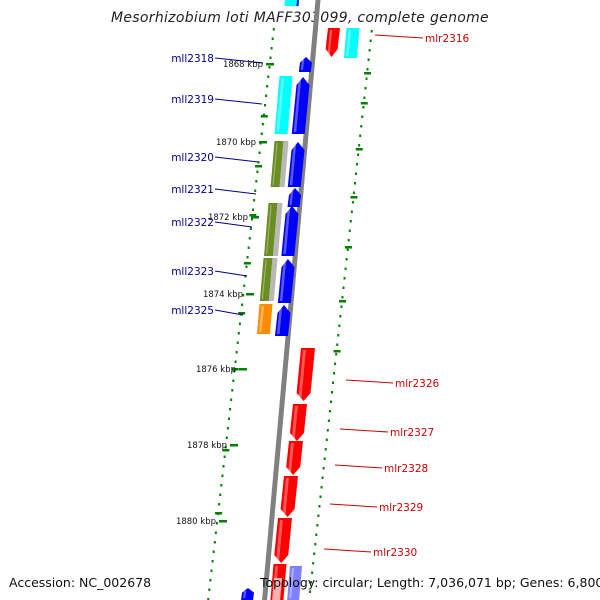 The image size is (600, 600). I want to click on gene-label-mll2322: mll2322, so click(192, 223).